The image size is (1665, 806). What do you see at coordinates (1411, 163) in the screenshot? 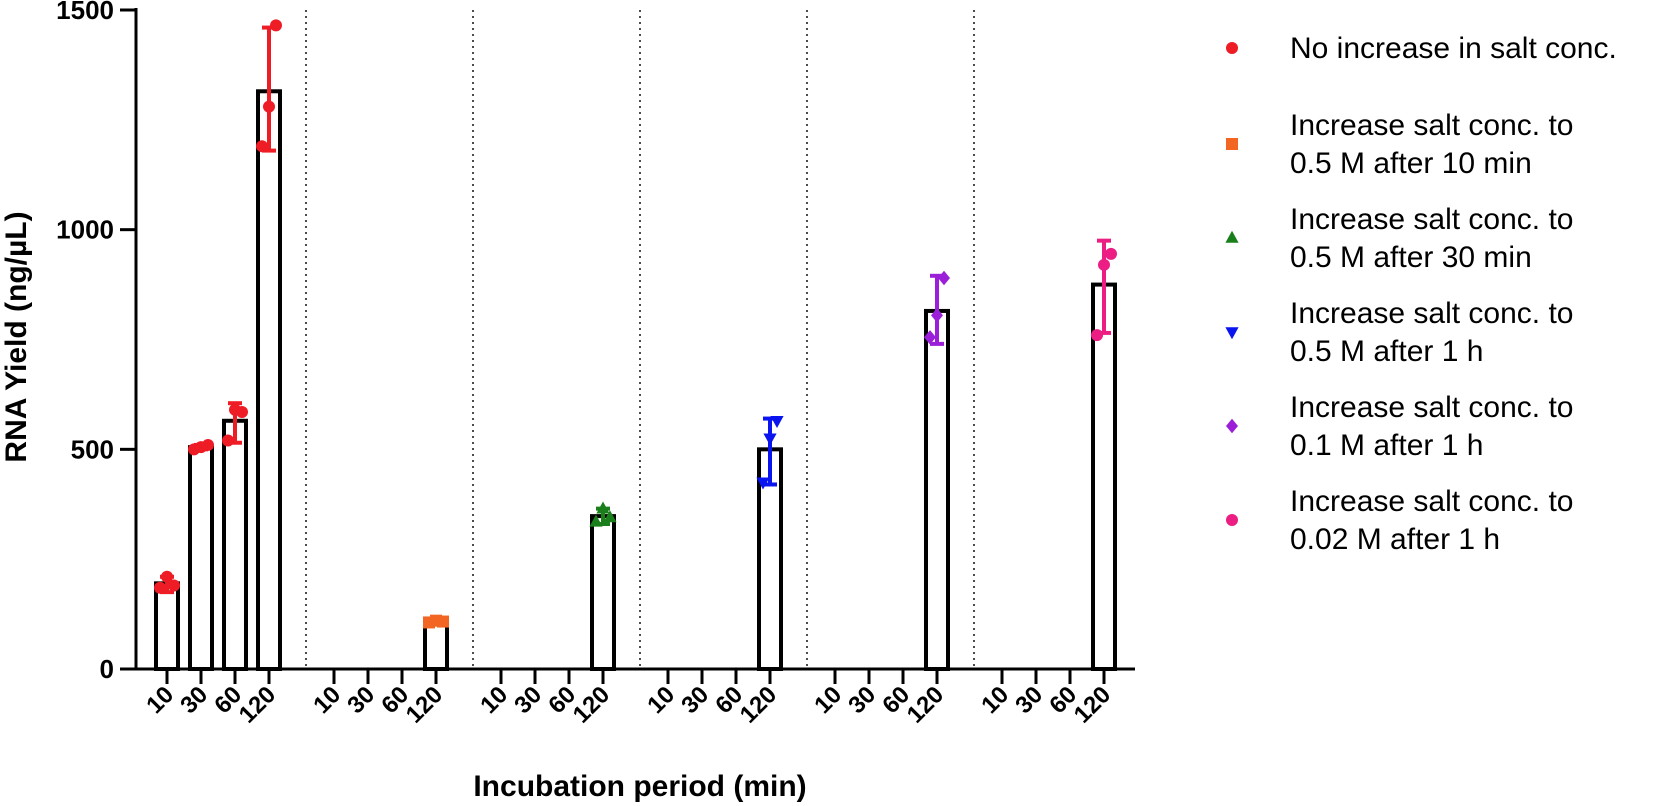
I see `legend-label: 0.5 M after 10 min` at bounding box center [1411, 163].